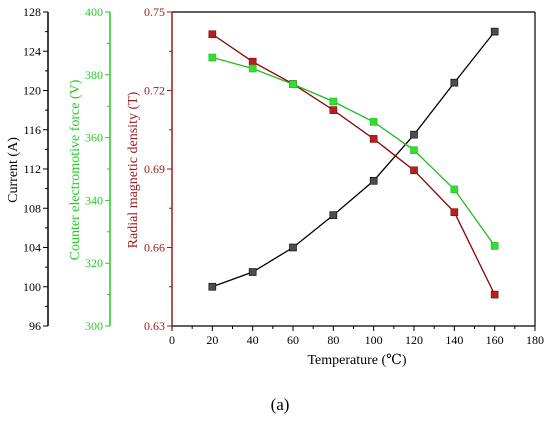 The height and width of the screenshot is (422, 550). I want to click on x-tick-label: 160, so click(495, 340).